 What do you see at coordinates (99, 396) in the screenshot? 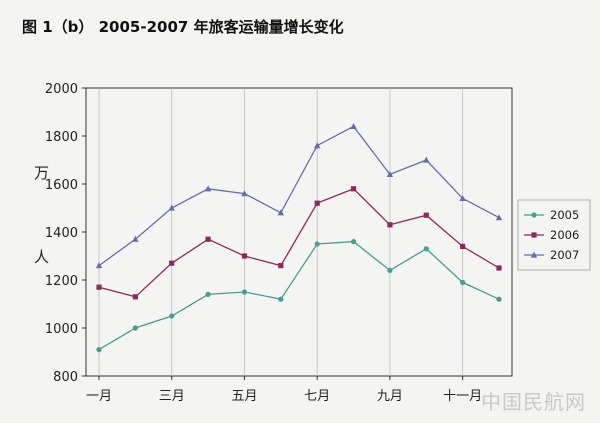
I see `x-tick-label: 一月` at bounding box center [99, 396].